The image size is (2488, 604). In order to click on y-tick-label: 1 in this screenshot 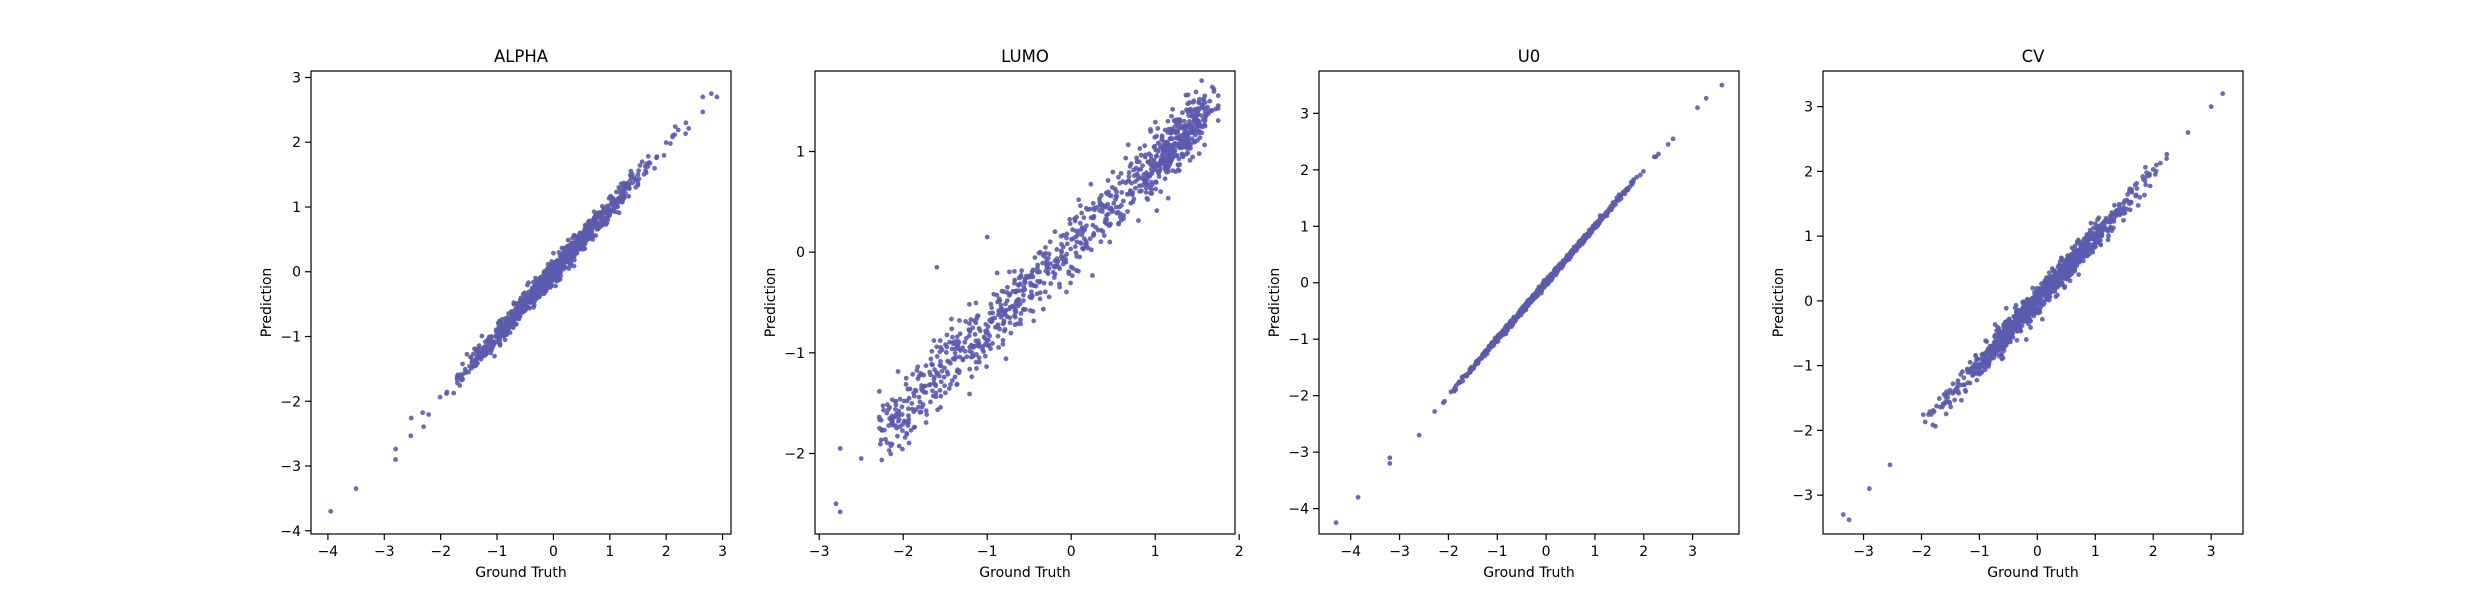, I will do `click(1808, 237)`.